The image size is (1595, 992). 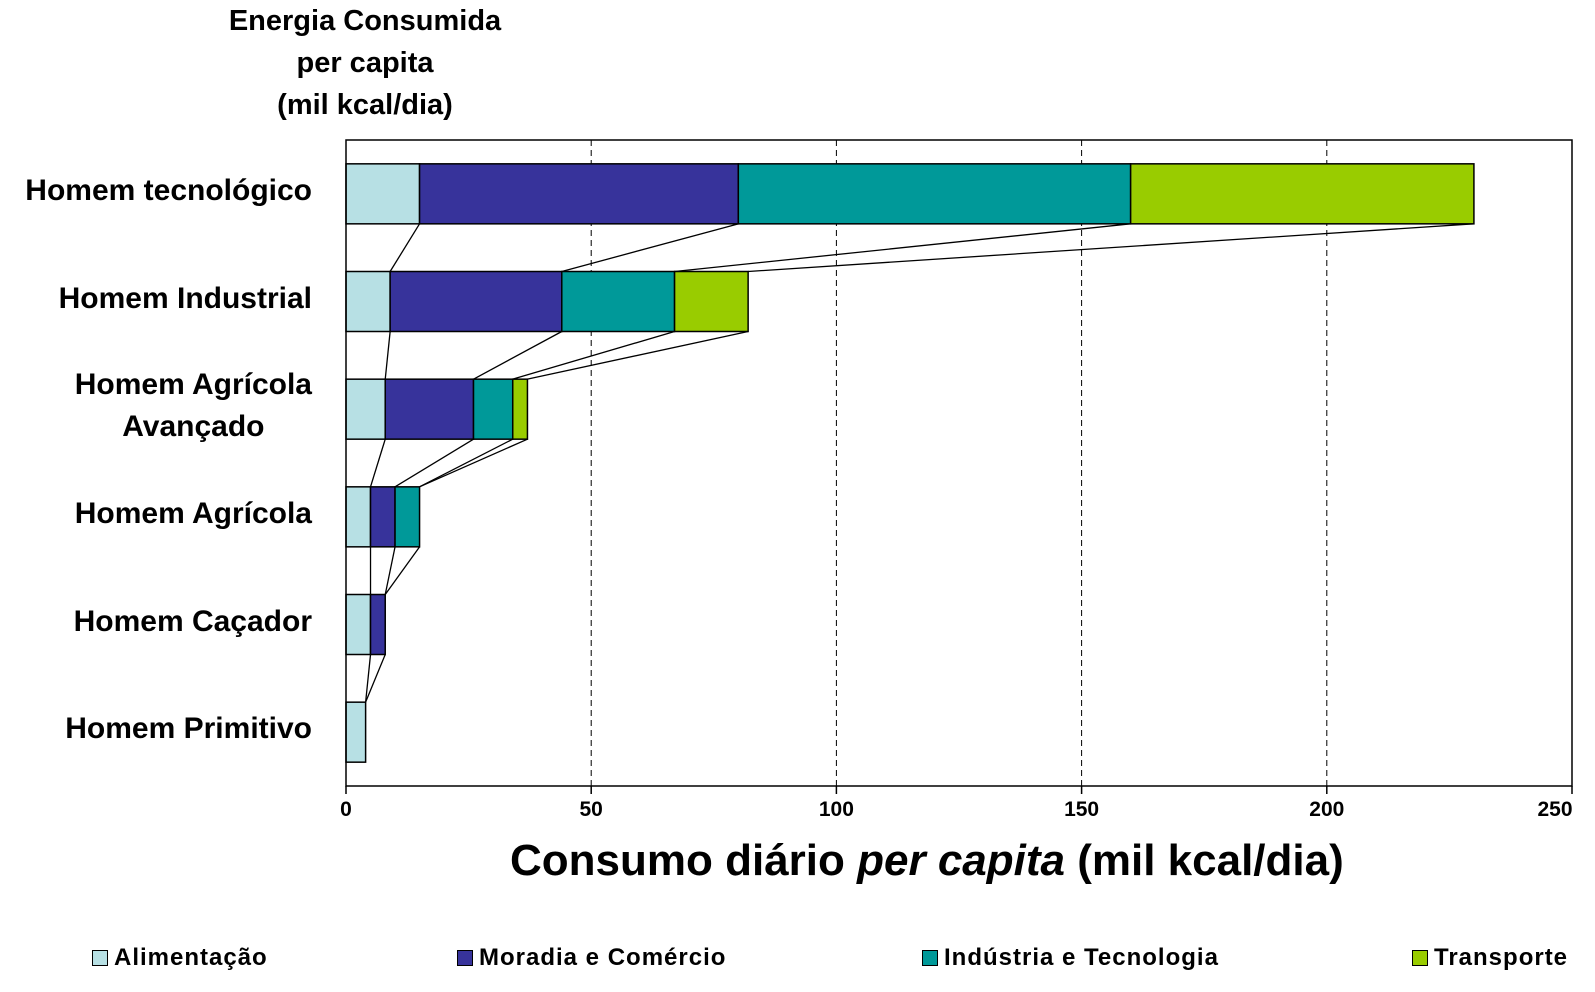 I want to click on category-label: Homem Industrial, so click(x=185, y=299).